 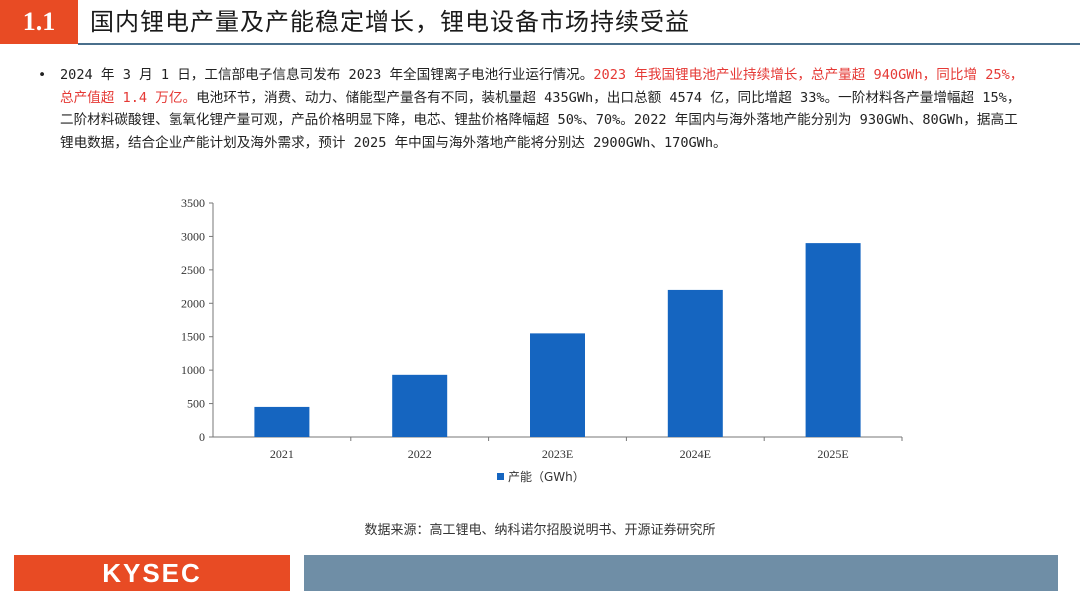 What do you see at coordinates (282, 454) in the screenshot?
I see `x-tick-label: 2021` at bounding box center [282, 454].